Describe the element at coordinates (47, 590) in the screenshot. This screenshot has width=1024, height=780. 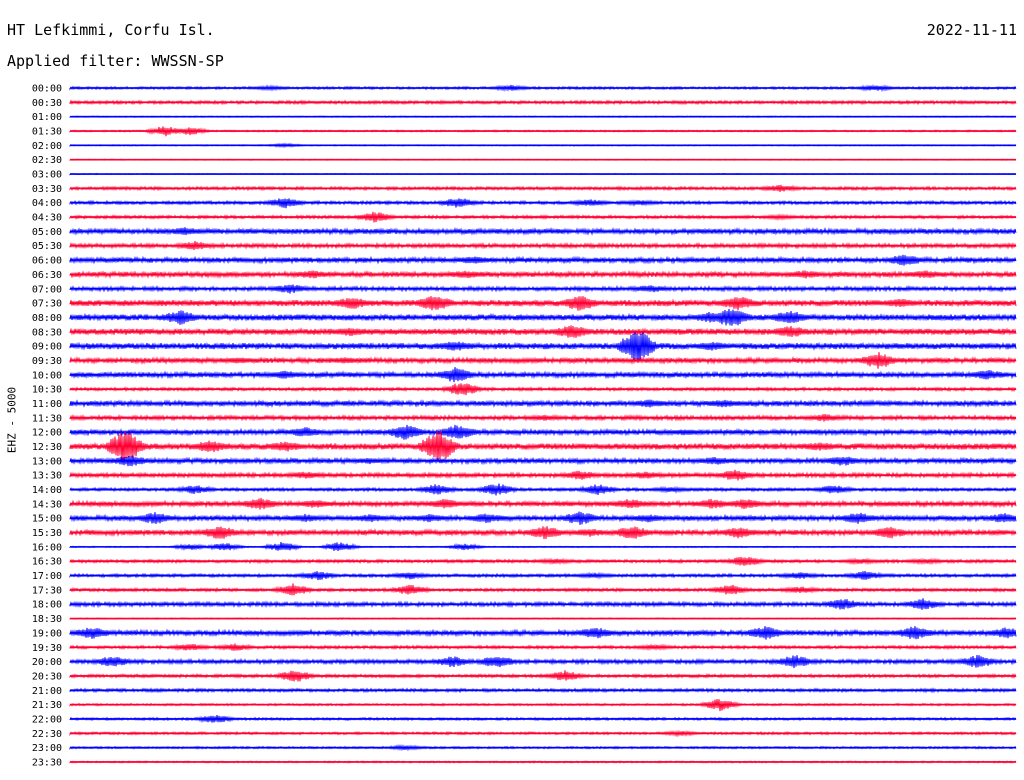
I see `trace-label: 17:30` at that location.